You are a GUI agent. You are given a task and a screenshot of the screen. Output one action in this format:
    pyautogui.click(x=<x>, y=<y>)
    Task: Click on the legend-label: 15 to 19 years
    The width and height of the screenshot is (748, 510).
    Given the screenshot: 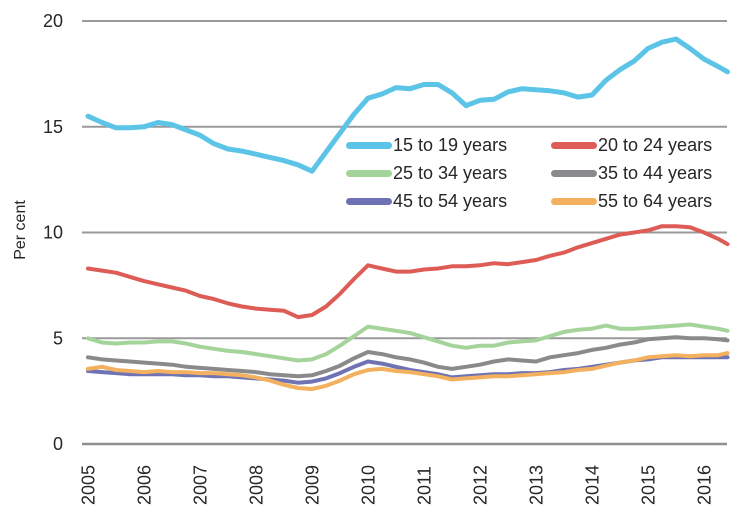 What is the action you would take?
    pyautogui.click(x=450, y=144)
    